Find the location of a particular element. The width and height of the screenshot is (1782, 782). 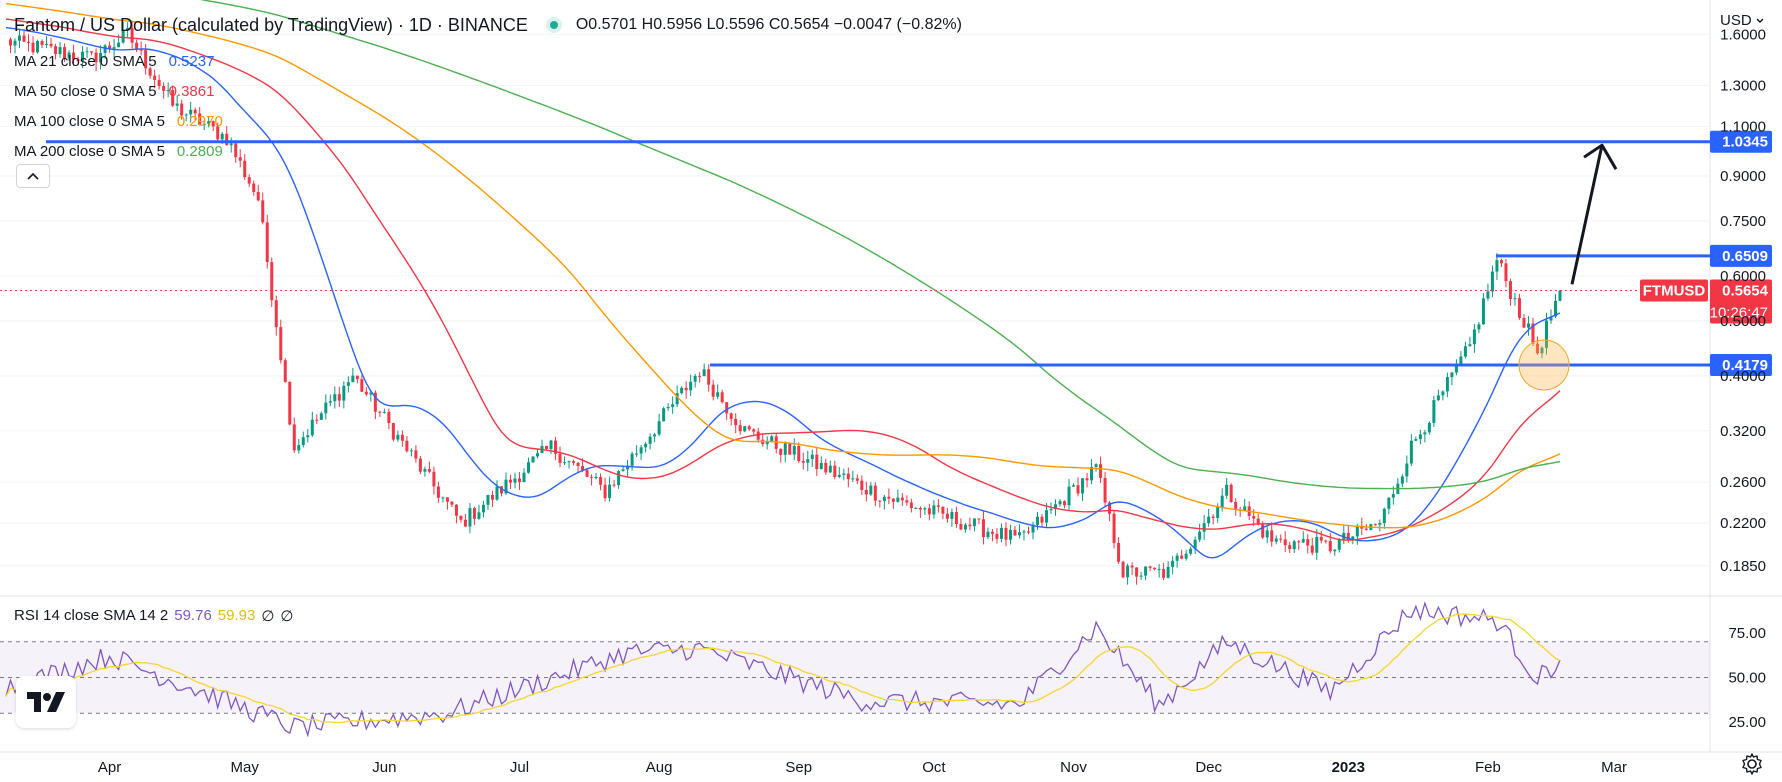

market-status-icon is located at coordinates (553, 25).